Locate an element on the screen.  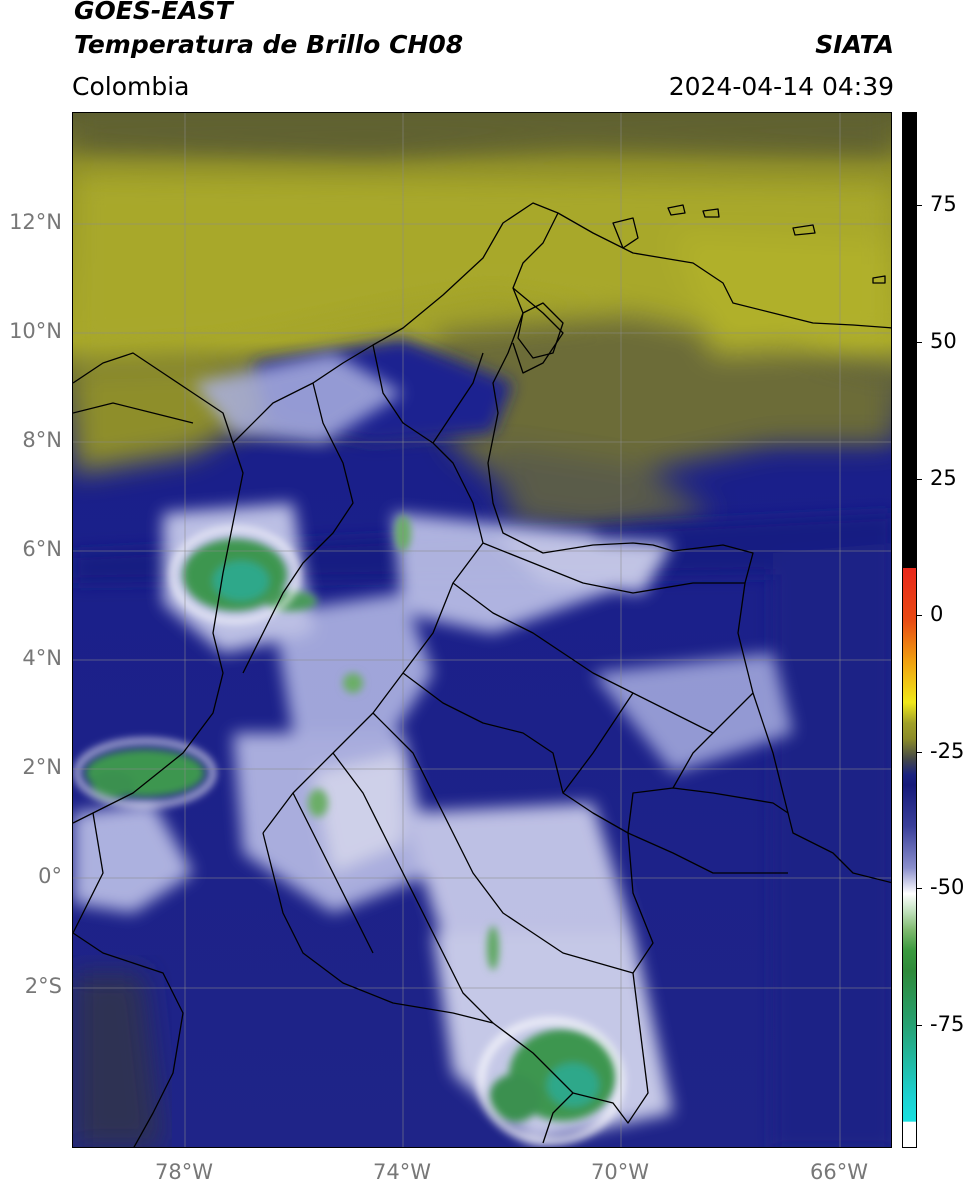
region-label: Colombia is located at coordinates (131, 86).